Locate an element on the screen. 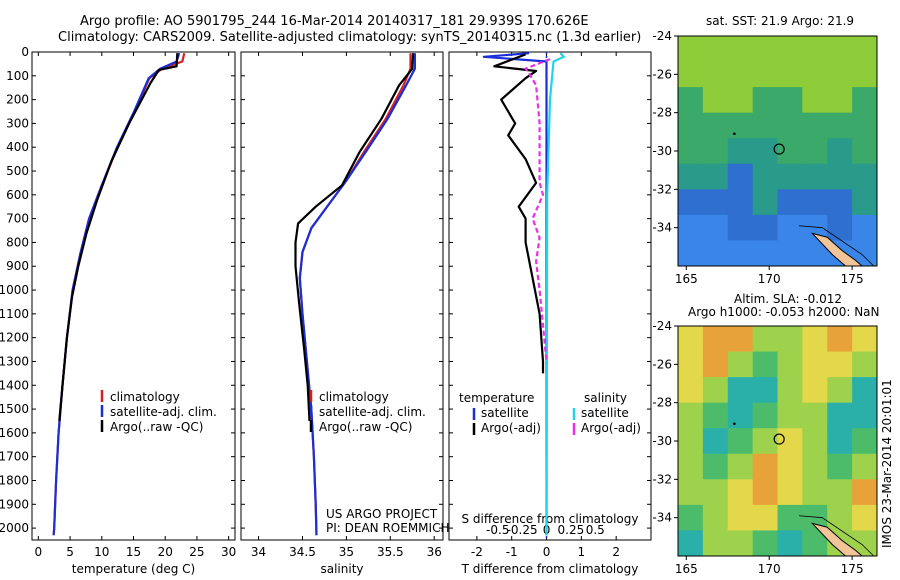  xtick-label: 34 is located at coordinates (258, 552).